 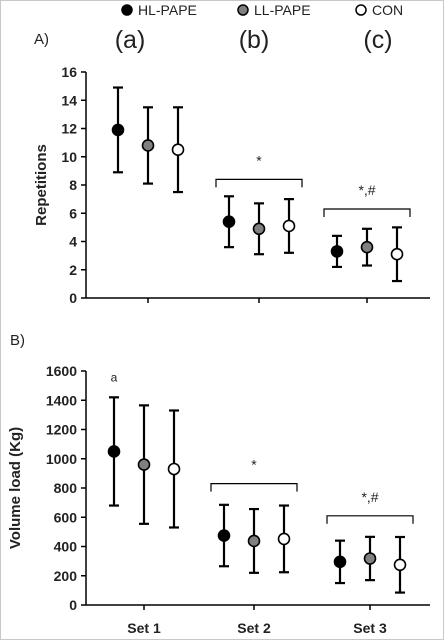 What do you see at coordinates (387, 10) in the screenshot?
I see `legend-label-con: CON` at bounding box center [387, 10].